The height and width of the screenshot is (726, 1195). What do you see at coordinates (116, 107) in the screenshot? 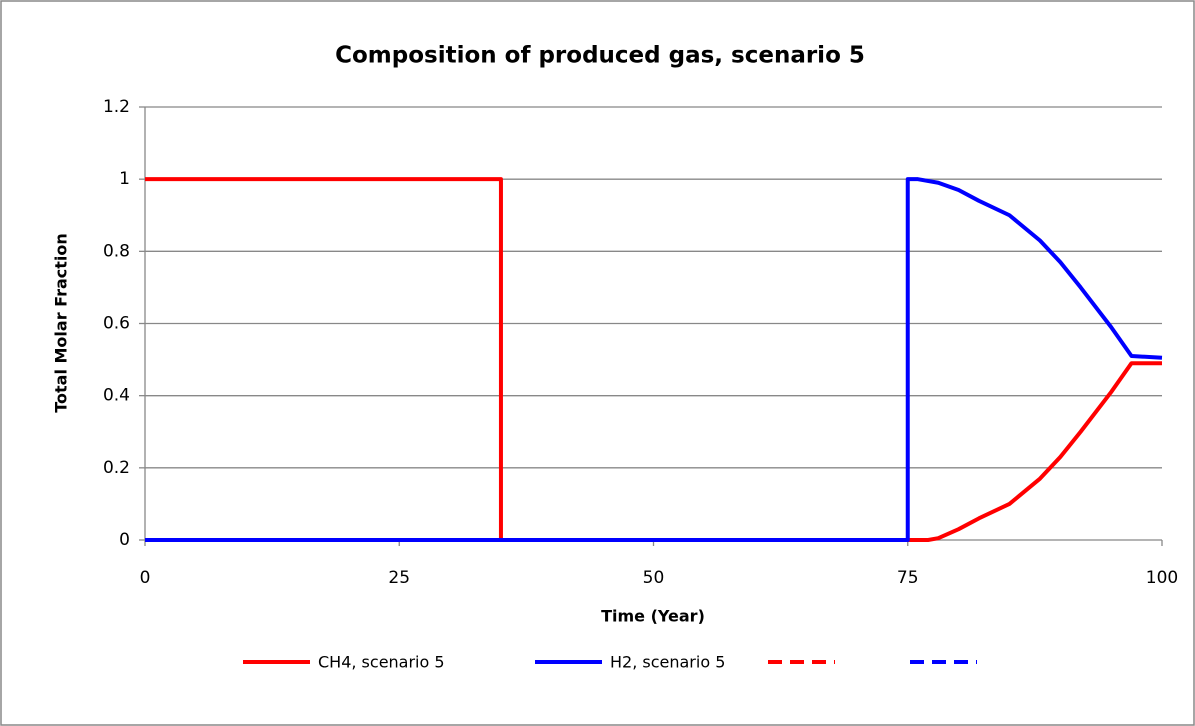
I see `y-tick-label: 1.2` at bounding box center [116, 107].